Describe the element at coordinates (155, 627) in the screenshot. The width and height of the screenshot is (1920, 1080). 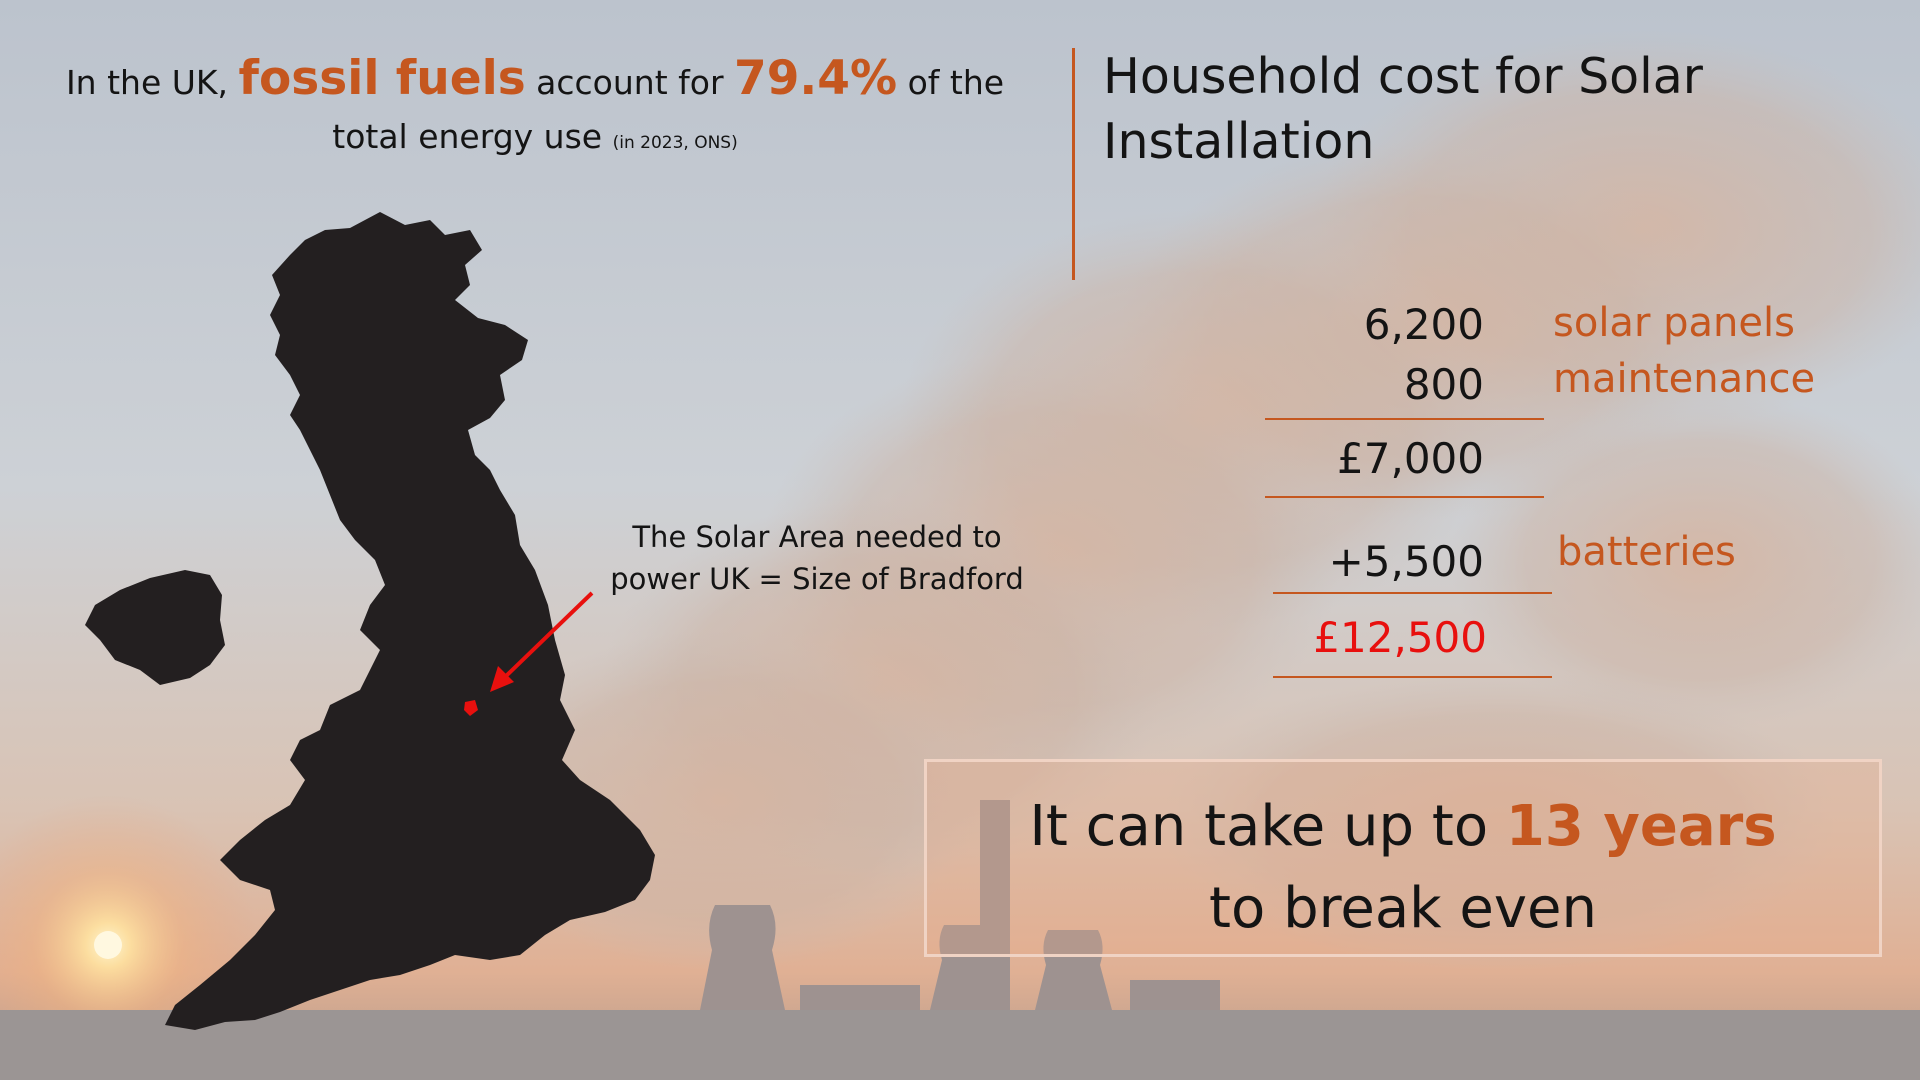
I see `northern-ireland-shape` at that location.